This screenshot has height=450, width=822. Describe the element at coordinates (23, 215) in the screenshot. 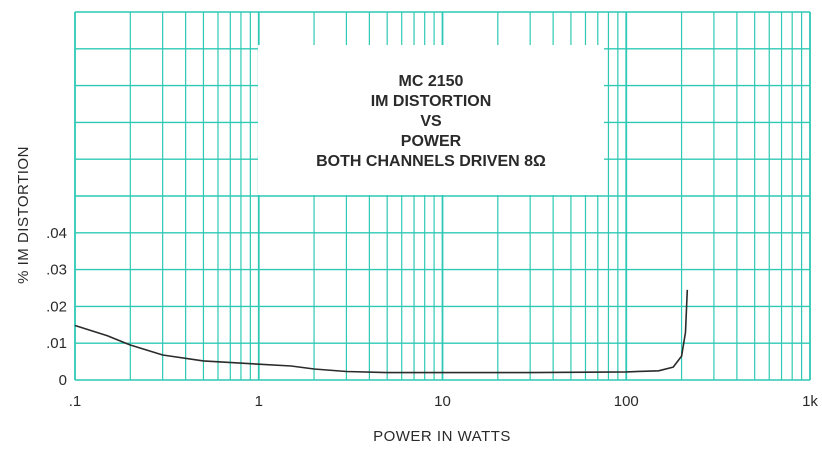

I see `y-axis-title: % IM DISTORTION` at that location.